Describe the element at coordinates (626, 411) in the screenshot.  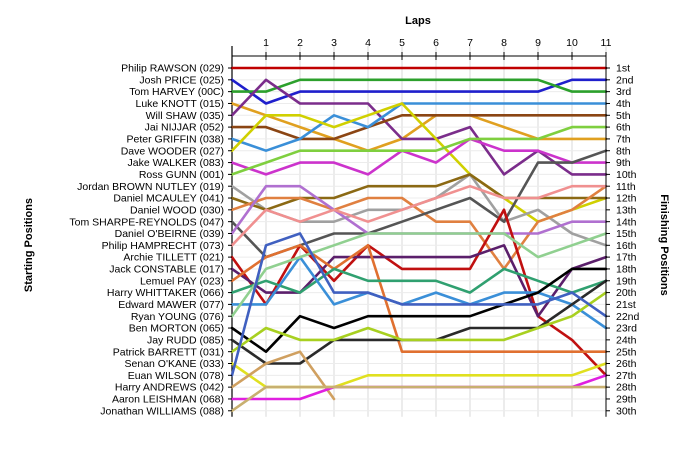
I see `finishing-position-label: 30th` at that location.